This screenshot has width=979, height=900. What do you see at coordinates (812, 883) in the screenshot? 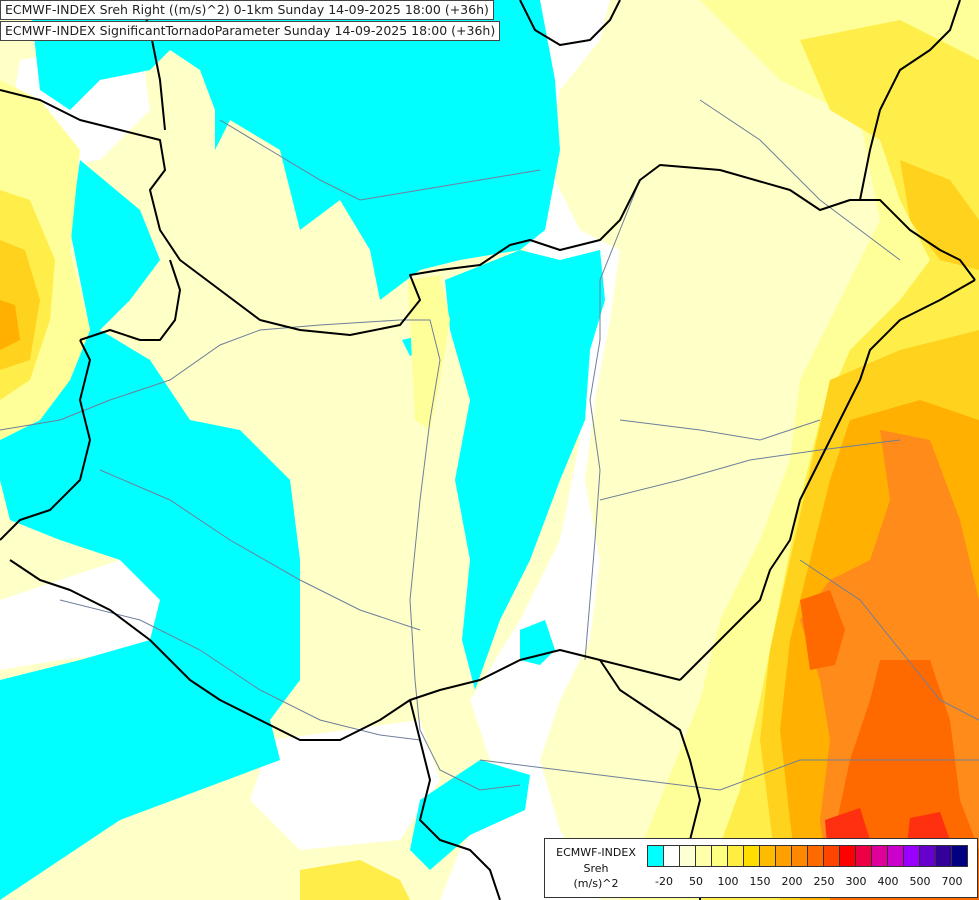
I see `legend-ticks: -20 50 100 150 200 250 300 400 500 700` at bounding box center [812, 883].